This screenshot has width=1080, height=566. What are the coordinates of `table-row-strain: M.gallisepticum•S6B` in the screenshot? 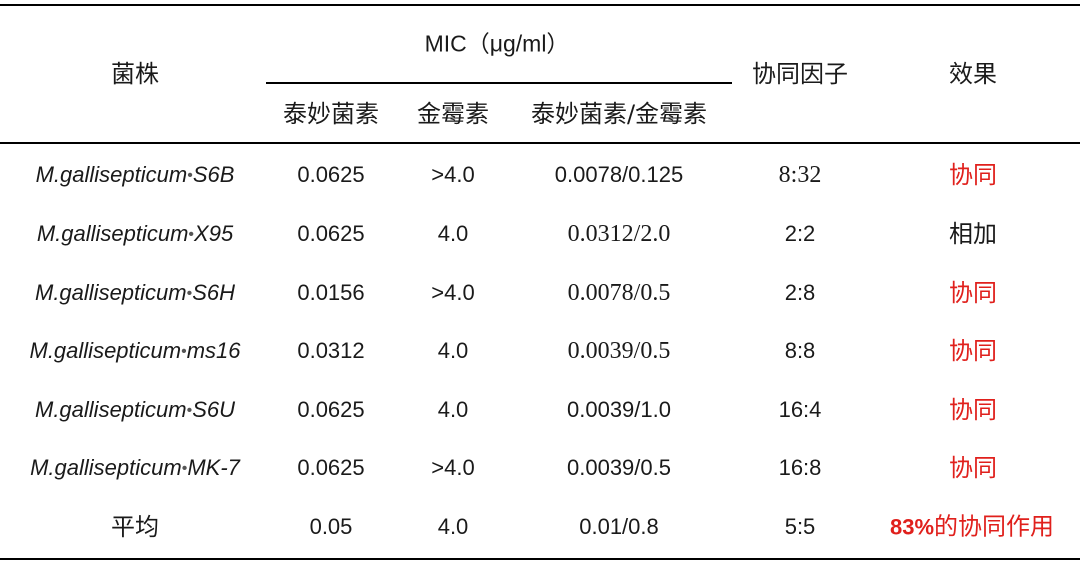 It's located at (135, 175).